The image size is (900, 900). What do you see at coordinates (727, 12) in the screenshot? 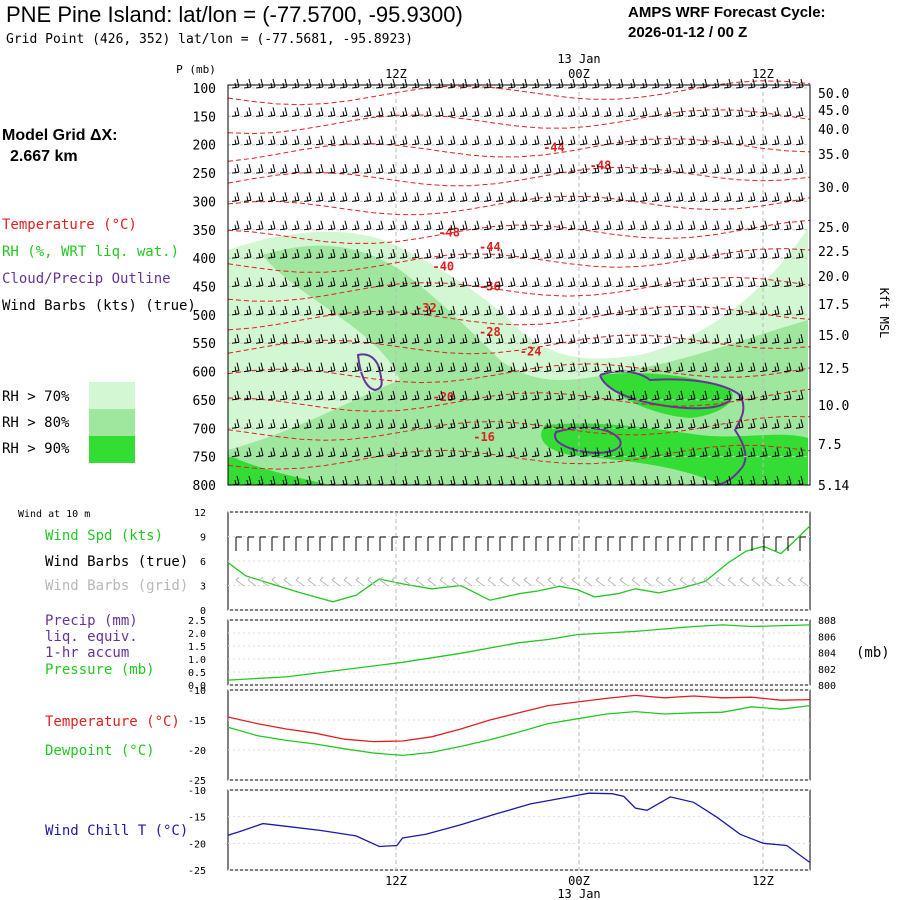
I see `forecast-cycle-label: AMPS WRF Forecast Cycle:` at bounding box center [727, 12].